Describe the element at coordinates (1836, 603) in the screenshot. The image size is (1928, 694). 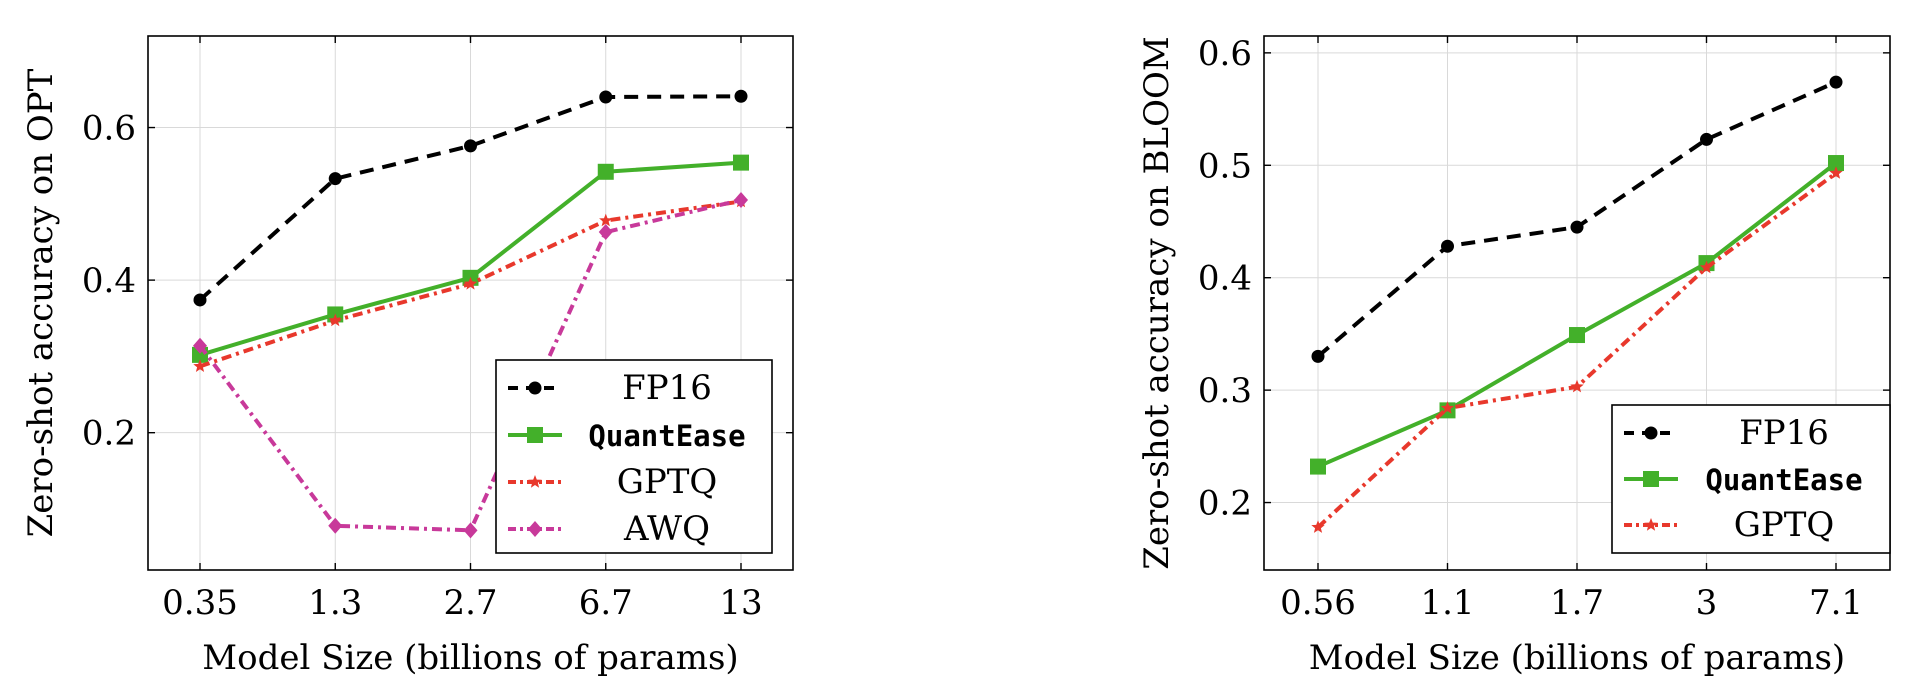
I see `x-tick-label: 7.1` at that location.